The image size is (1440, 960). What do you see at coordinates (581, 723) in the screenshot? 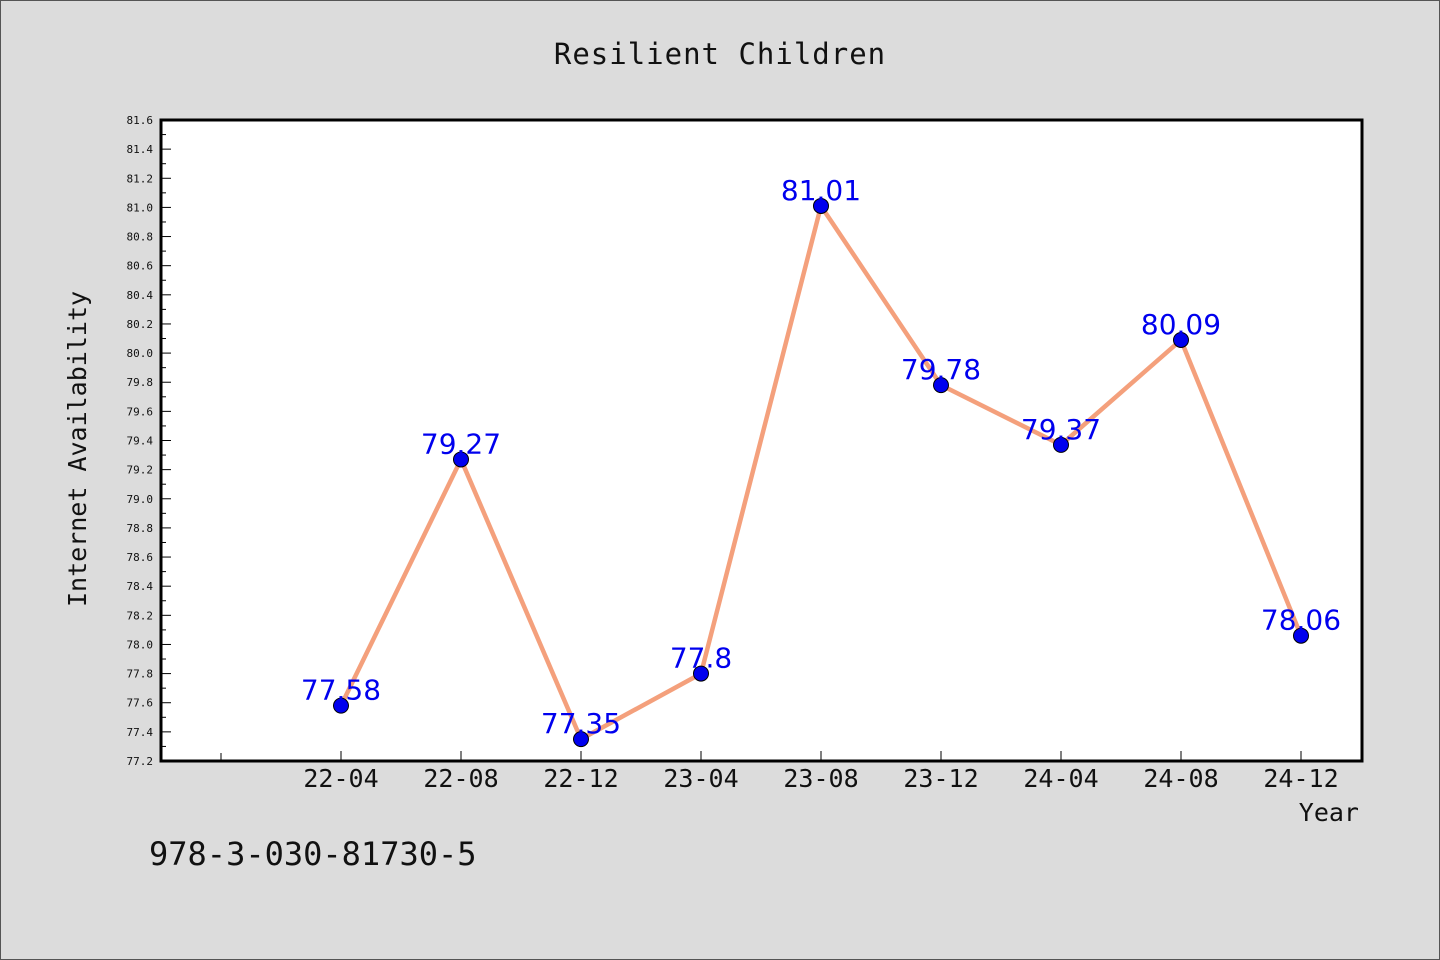
I see `data-label: 77.35` at bounding box center [581, 723].